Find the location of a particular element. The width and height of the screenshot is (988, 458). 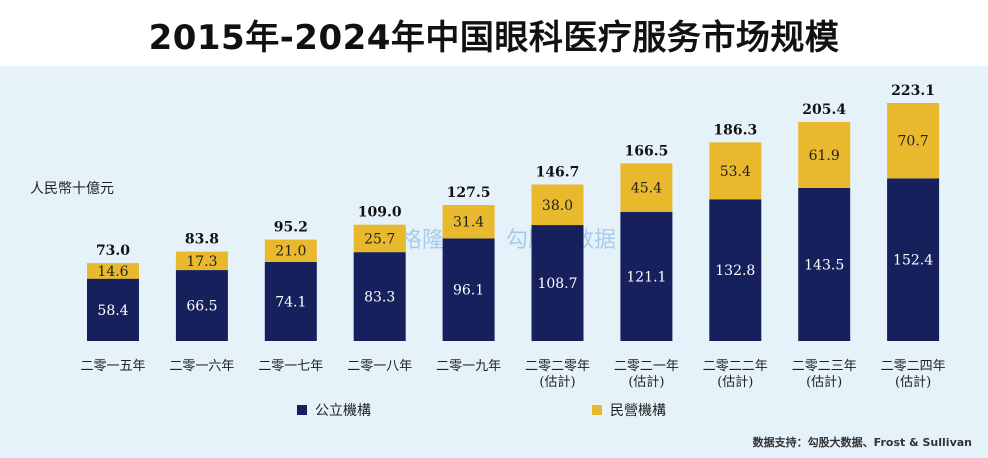

bar-label-private: 31.4 is located at coordinates (468, 223).